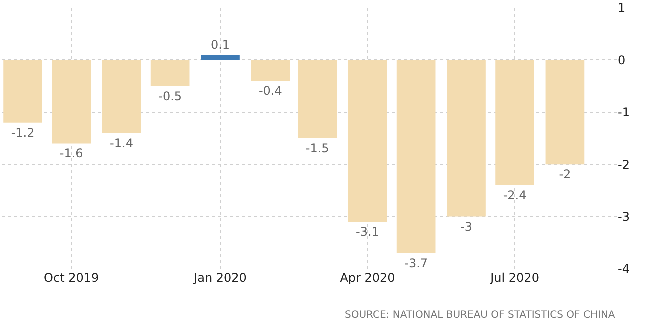  Describe the element at coordinates (624, 269) in the screenshot. I see `y-tick-label: -4` at that location.